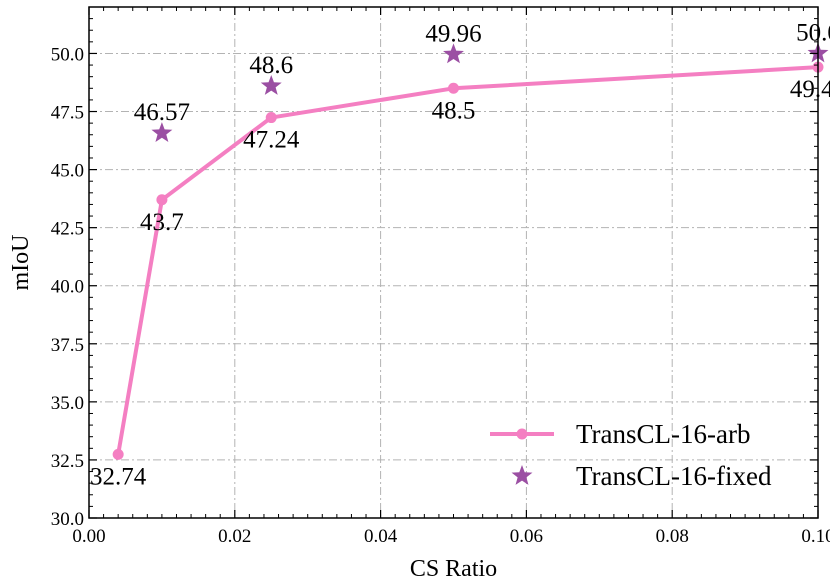 Image resolution: width=830 pixels, height=588 pixels. Describe the element at coordinates (88, 536) in the screenshot. I see `x-tick-label: 0.00` at that location.